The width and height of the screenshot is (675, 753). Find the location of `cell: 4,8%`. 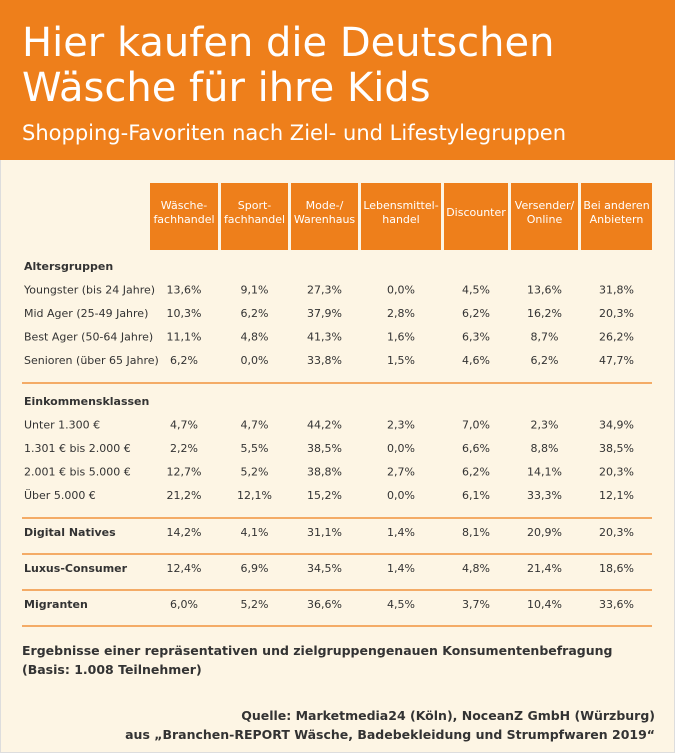

cell: 4,8% is located at coordinates (476, 568).